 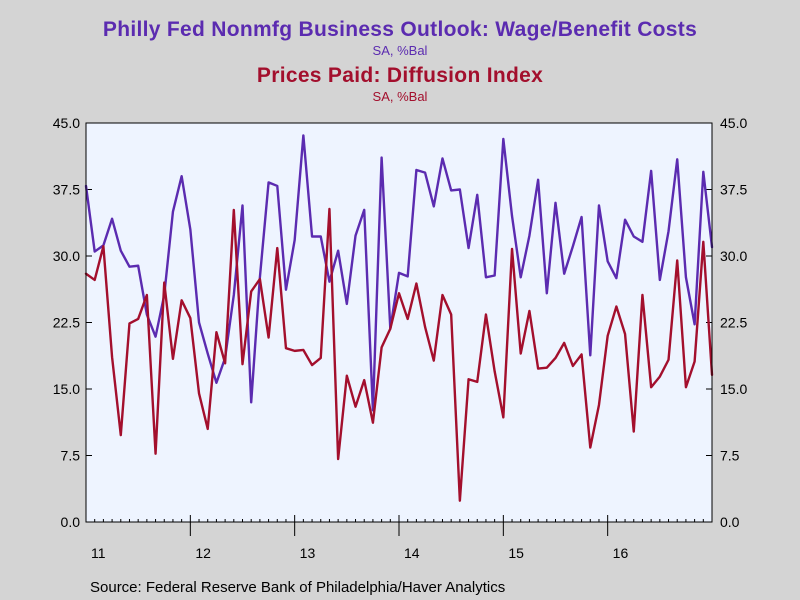 What do you see at coordinates (98, 553) in the screenshot?
I see `x-tick-label: 11` at bounding box center [98, 553].